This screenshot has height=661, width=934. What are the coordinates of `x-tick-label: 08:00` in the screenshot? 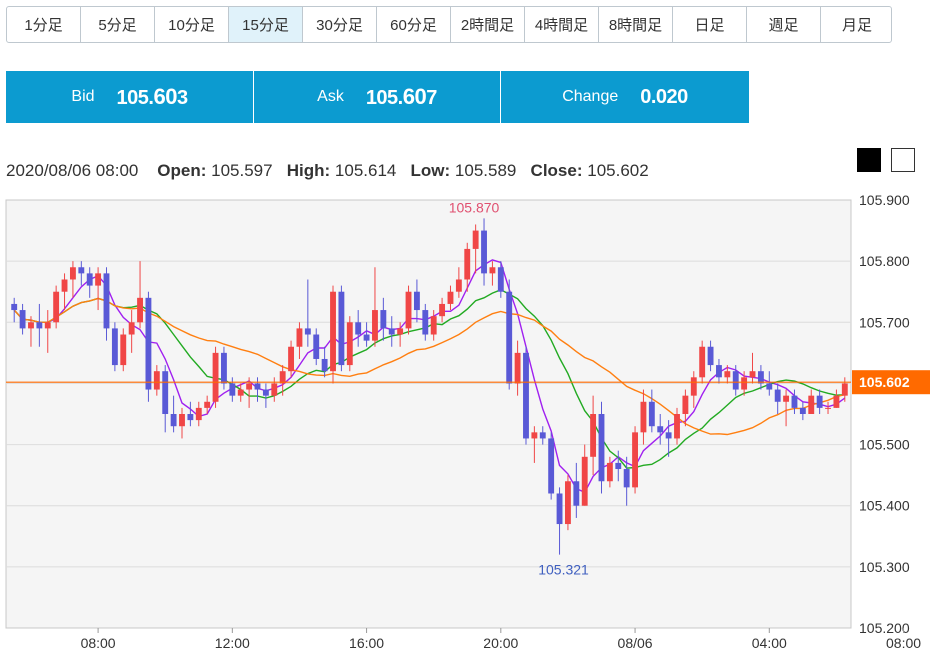 It's located at (903, 643).